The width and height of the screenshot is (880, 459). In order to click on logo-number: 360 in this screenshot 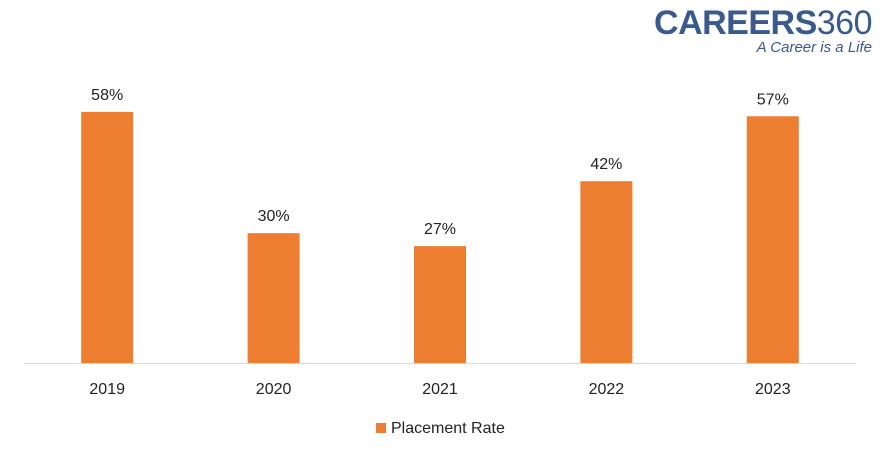, I will do `click(844, 23)`.